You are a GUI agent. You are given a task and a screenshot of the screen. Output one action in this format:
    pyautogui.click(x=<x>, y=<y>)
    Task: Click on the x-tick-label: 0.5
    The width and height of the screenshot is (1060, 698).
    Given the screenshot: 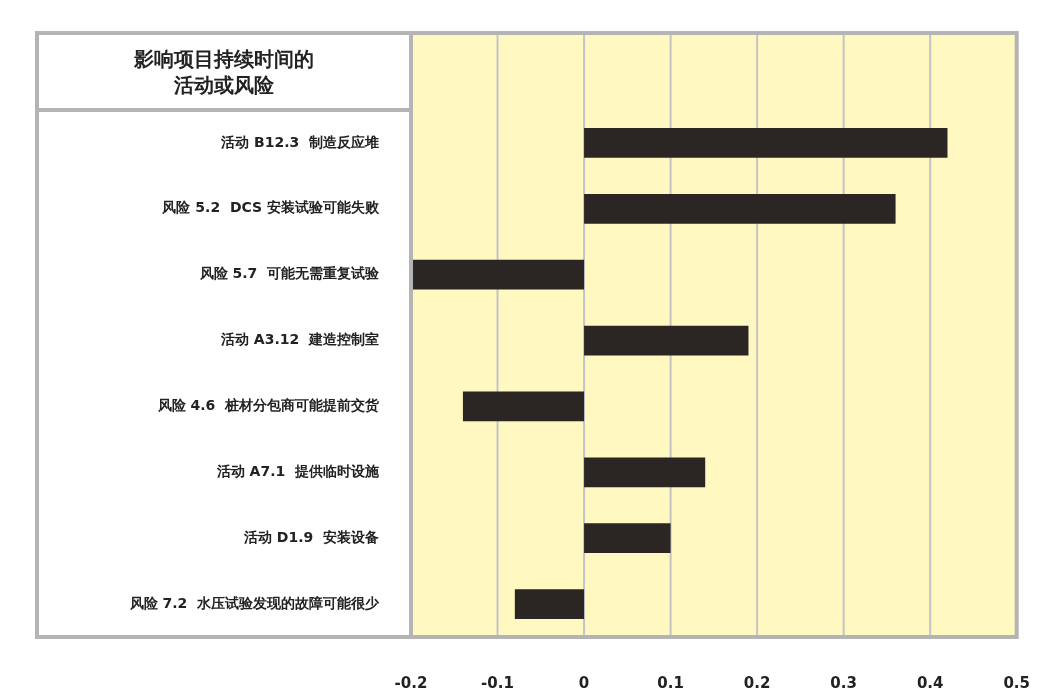 What is the action you would take?
    pyautogui.click(x=1016, y=682)
    